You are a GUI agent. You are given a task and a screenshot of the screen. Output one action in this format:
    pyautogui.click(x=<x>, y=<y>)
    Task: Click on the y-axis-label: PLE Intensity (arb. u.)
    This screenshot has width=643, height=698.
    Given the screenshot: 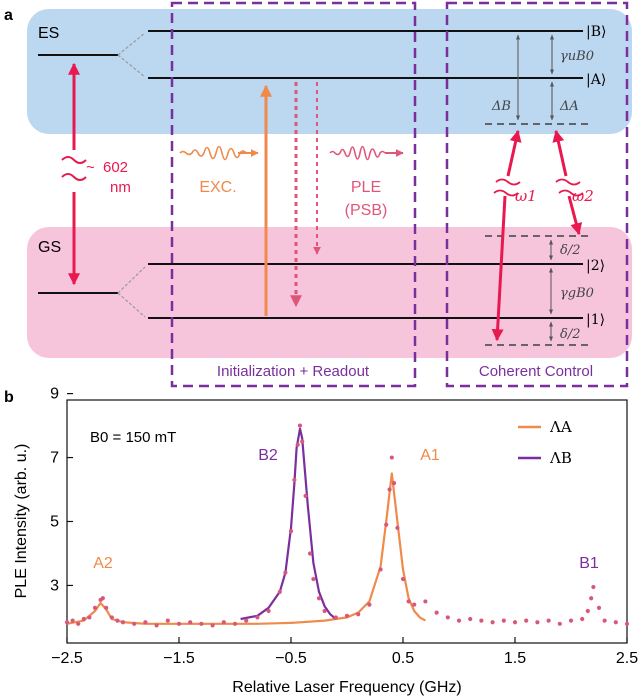 What is the action you would take?
    pyautogui.click(x=21, y=521)
    